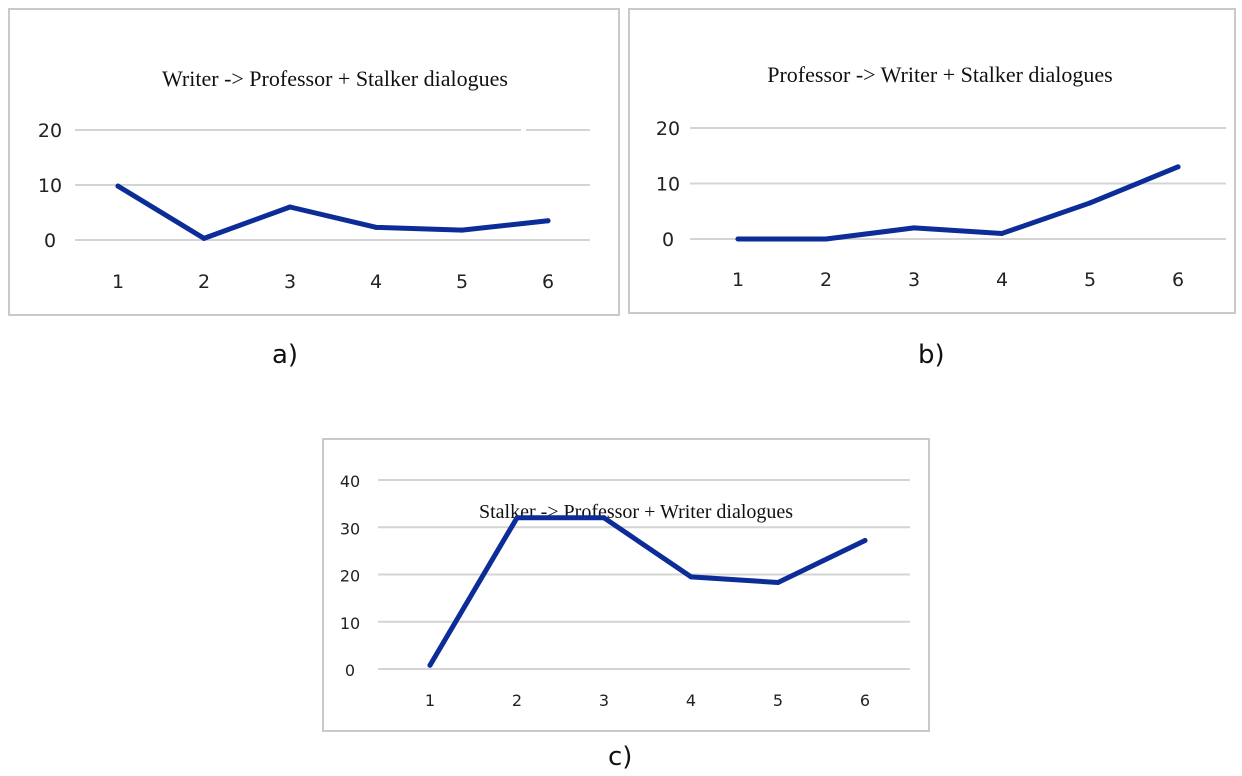 This screenshot has height=776, width=1242. I want to click on chart-b-y-tick-label: 0, so click(668, 240).